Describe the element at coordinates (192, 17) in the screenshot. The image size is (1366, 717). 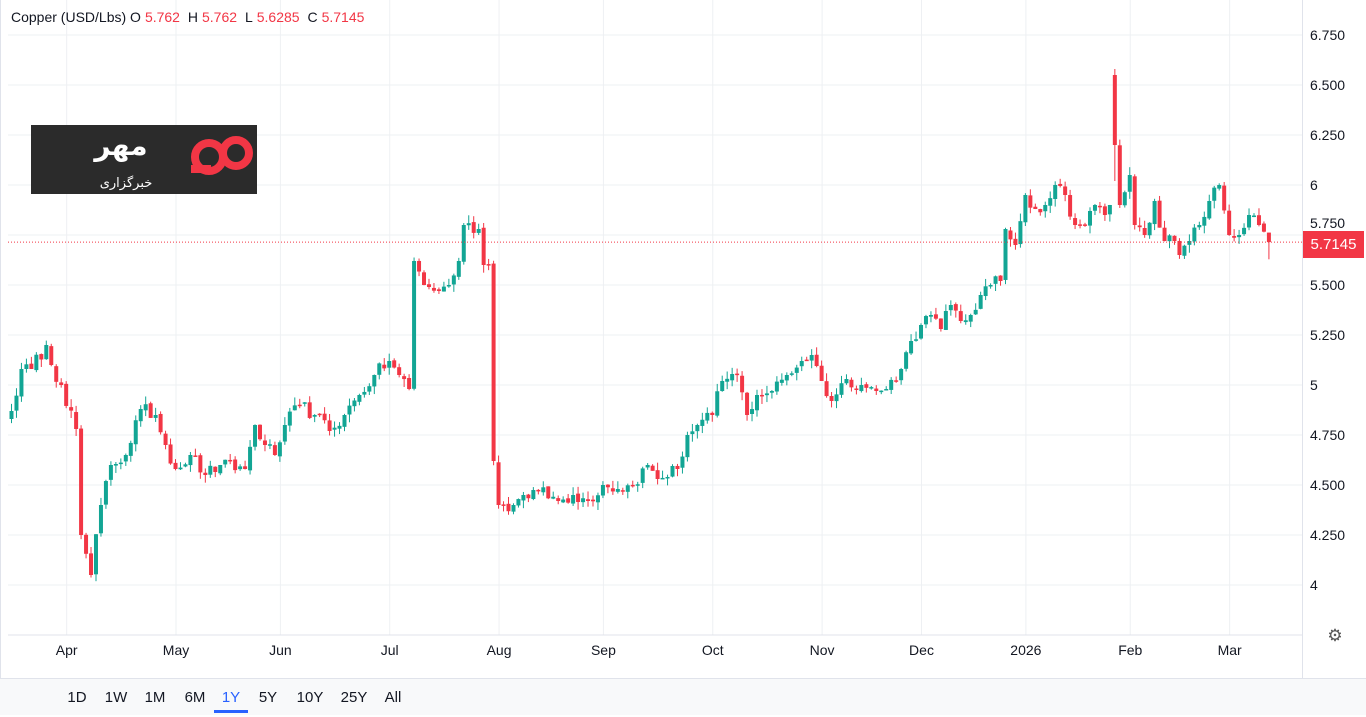
I see `high-label: H` at that location.